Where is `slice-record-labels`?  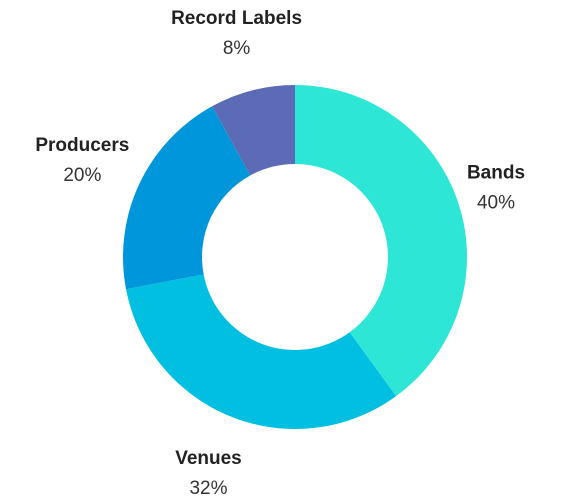 slice-record-labels is located at coordinates (253, 130).